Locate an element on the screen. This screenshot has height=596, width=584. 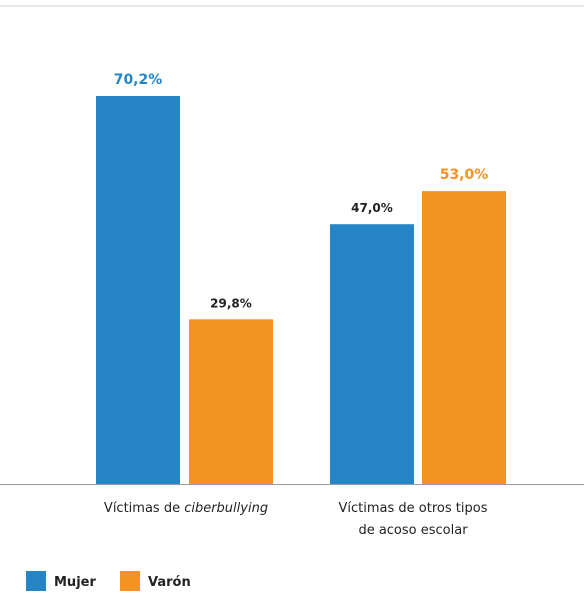
category-label: Víctimas de ciberbullying is located at coordinates (186, 508).